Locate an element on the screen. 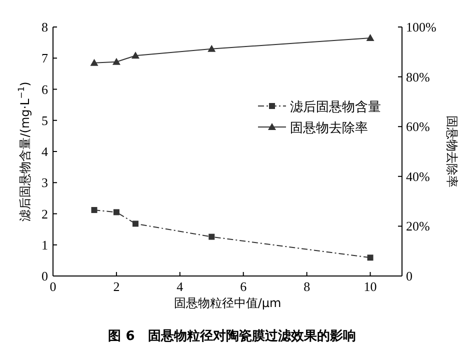 The image size is (465, 350). x-tick-label: 2 is located at coordinates (116, 286).